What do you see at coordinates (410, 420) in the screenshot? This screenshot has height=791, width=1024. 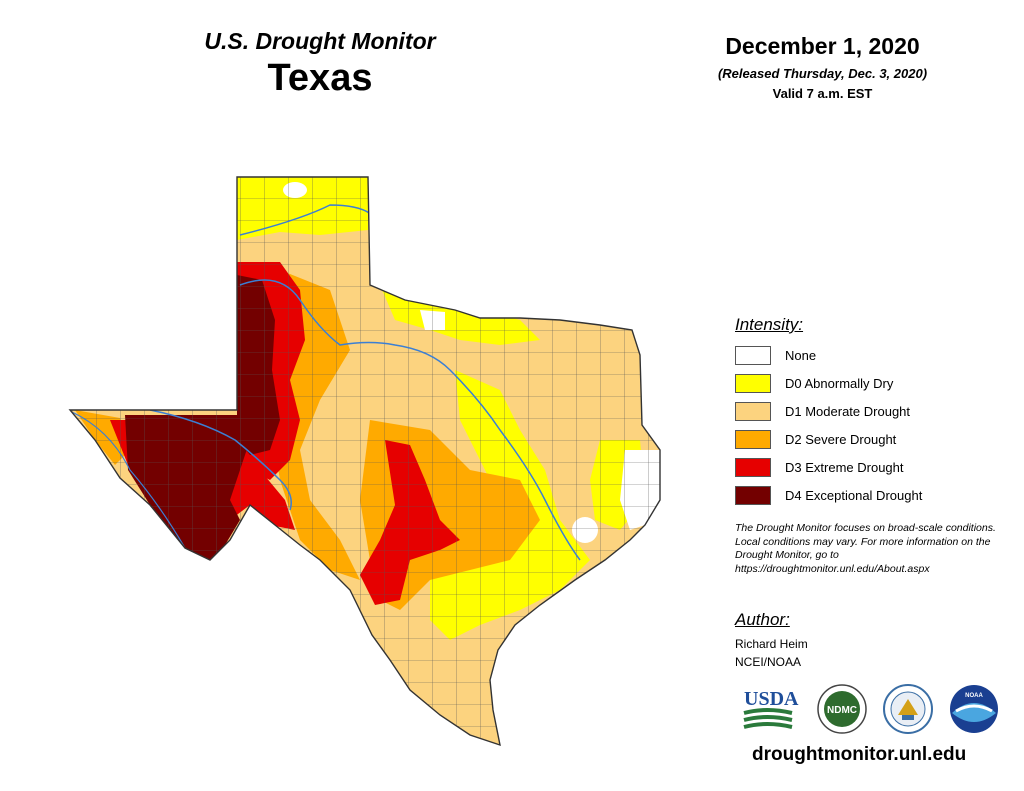 I see `canadian-river` at bounding box center [410, 420].